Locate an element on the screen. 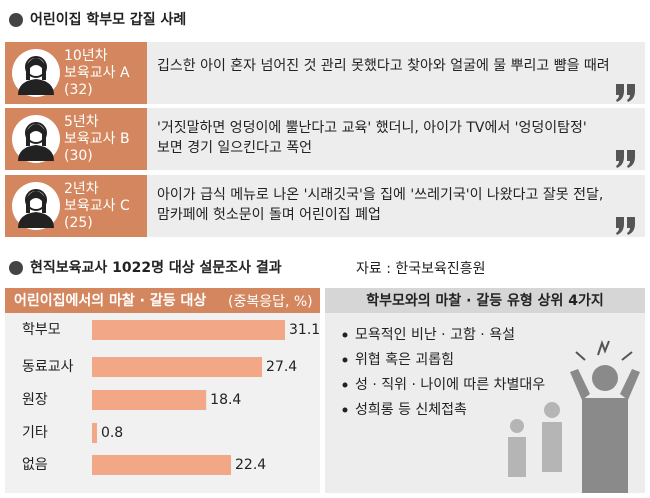 The width and height of the screenshot is (650, 498). source: 자료 : 한국보육진흥원 is located at coordinates (421, 269).